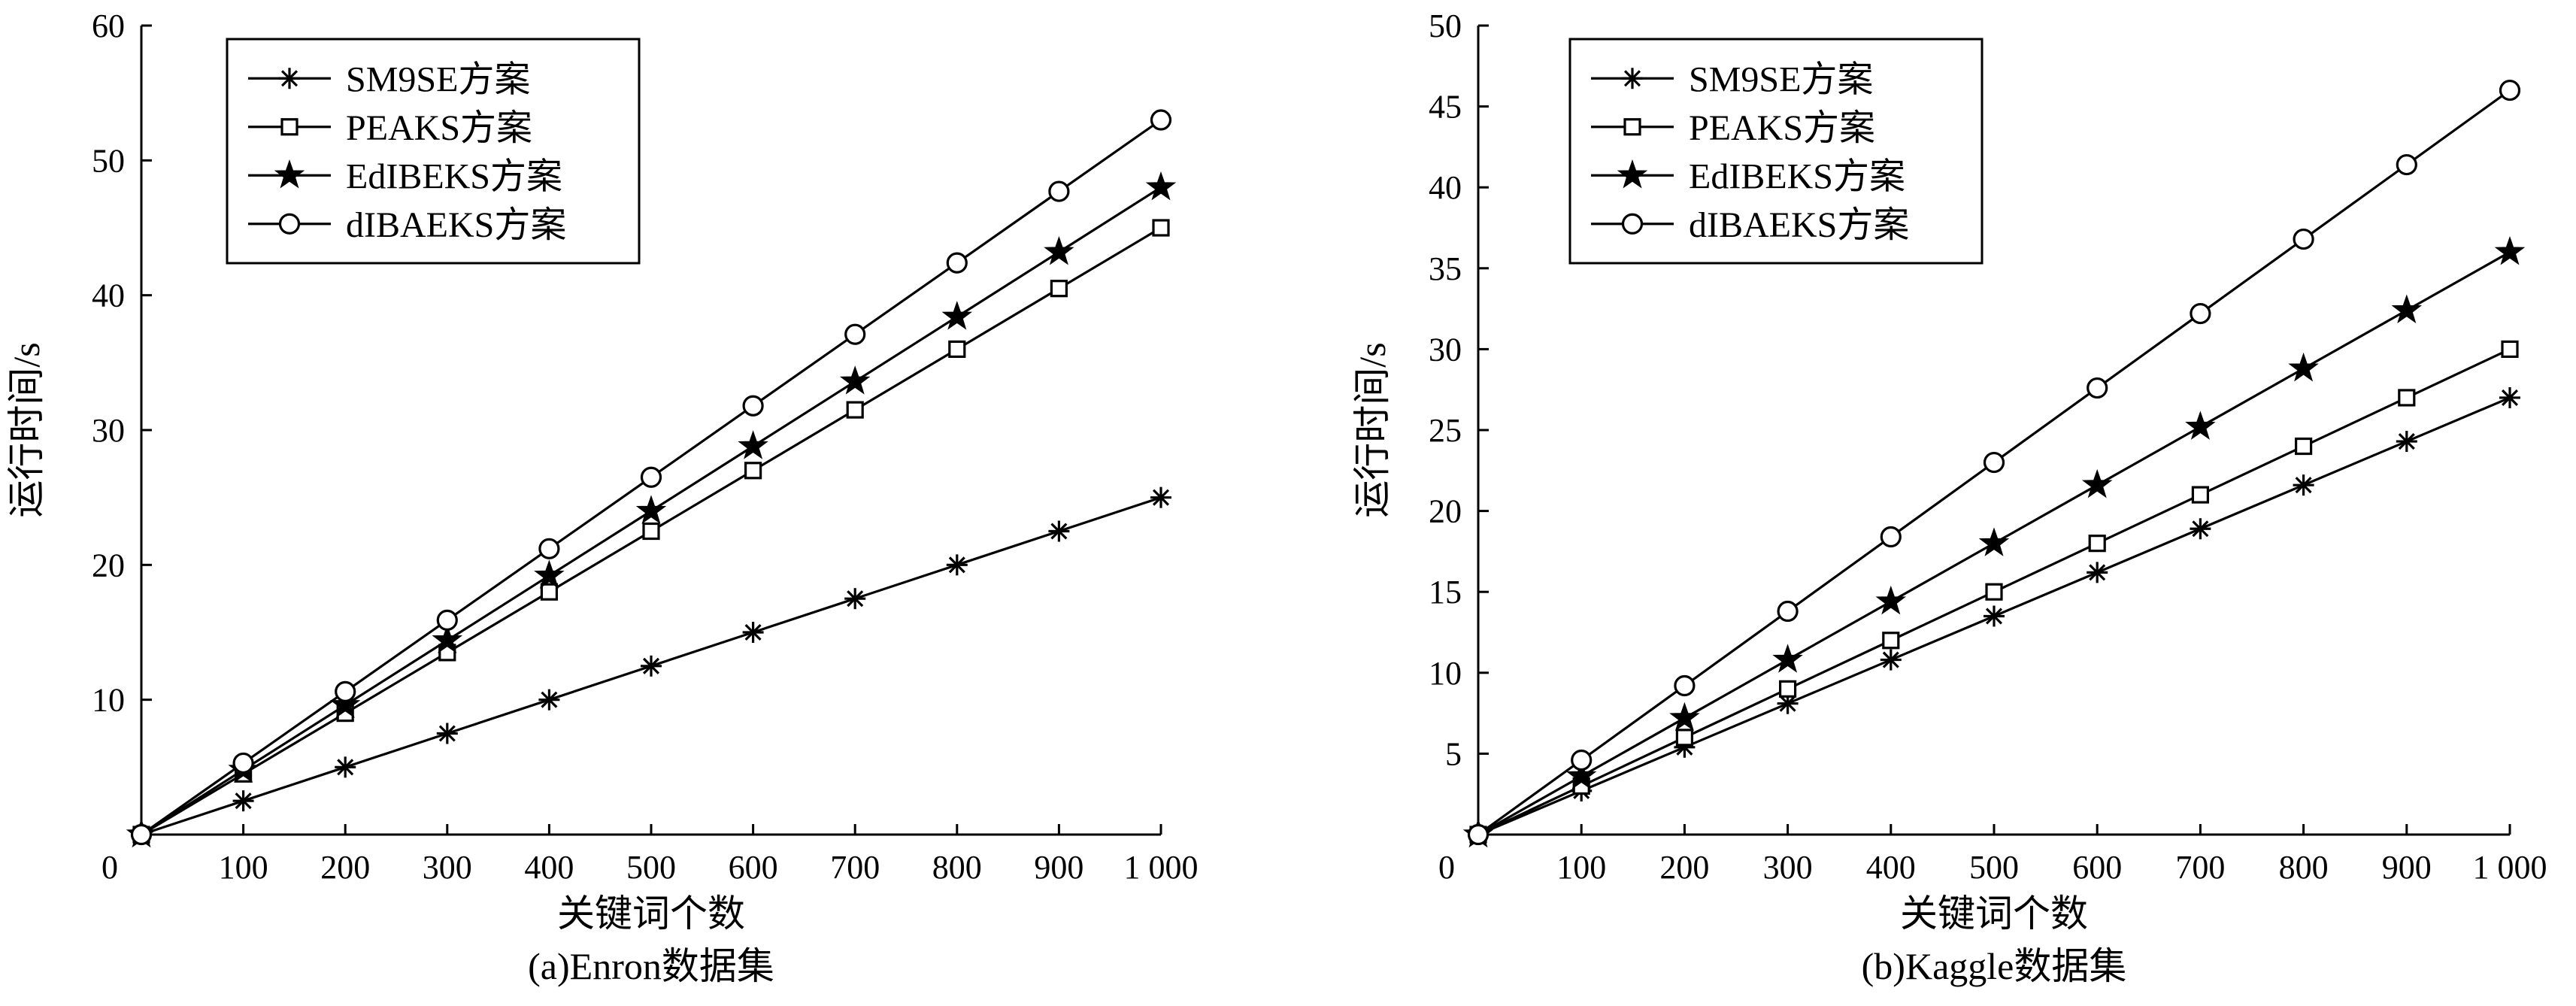 This screenshot has width=2576, height=1006. I want to click on kaggle-y-axis-label: 运行时间/s, so click(1372, 429).